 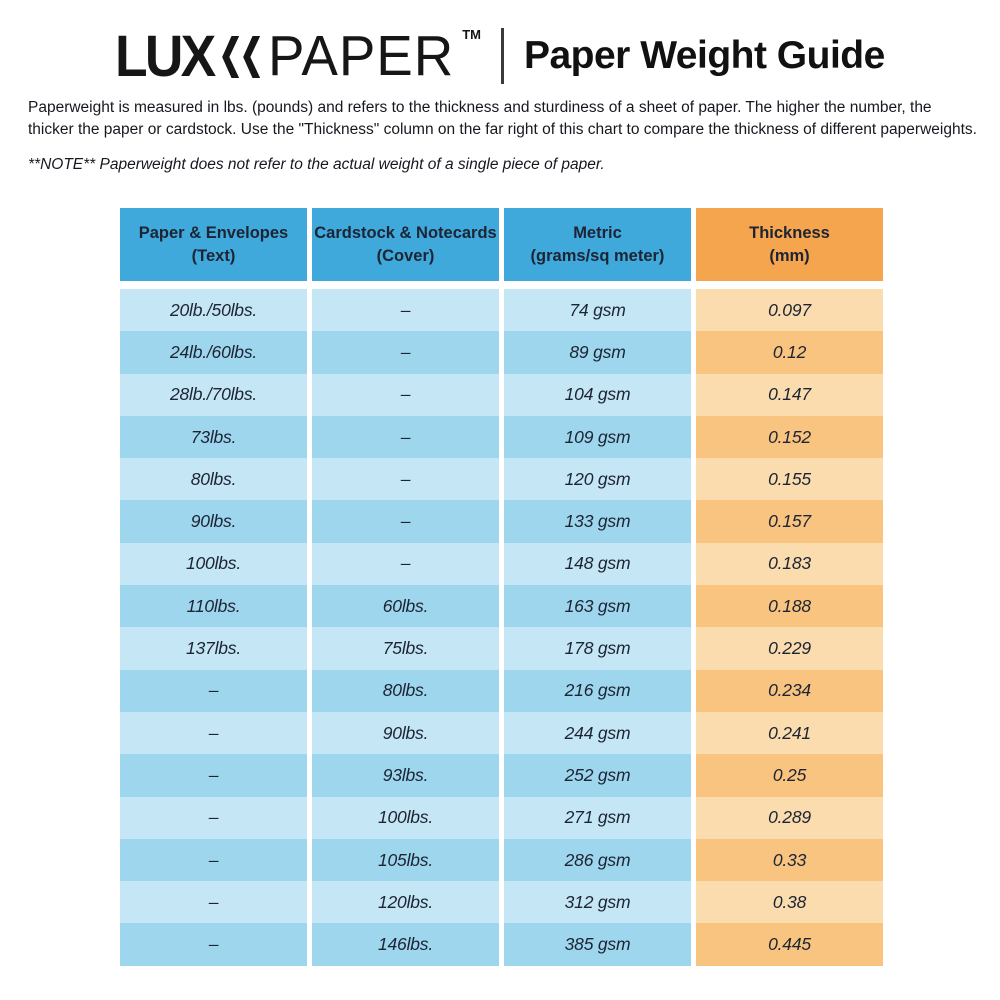 I want to click on table-row: 24lb./60lbs. –89 gsm 0.12, so click(x=501, y=352).